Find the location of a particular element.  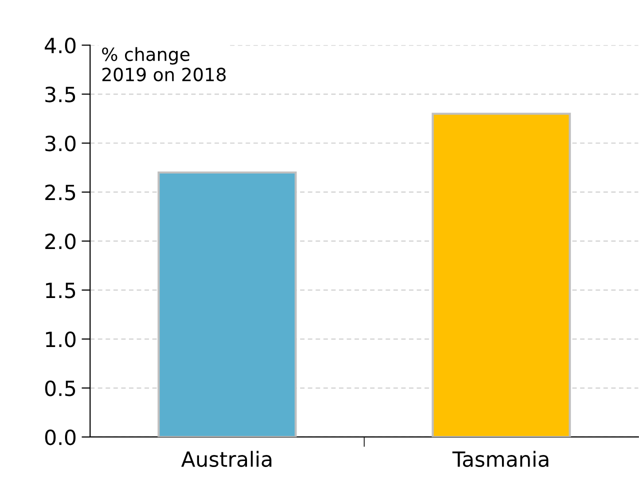

y-tick-label: 3.0 is located at coordinates (60, 144).